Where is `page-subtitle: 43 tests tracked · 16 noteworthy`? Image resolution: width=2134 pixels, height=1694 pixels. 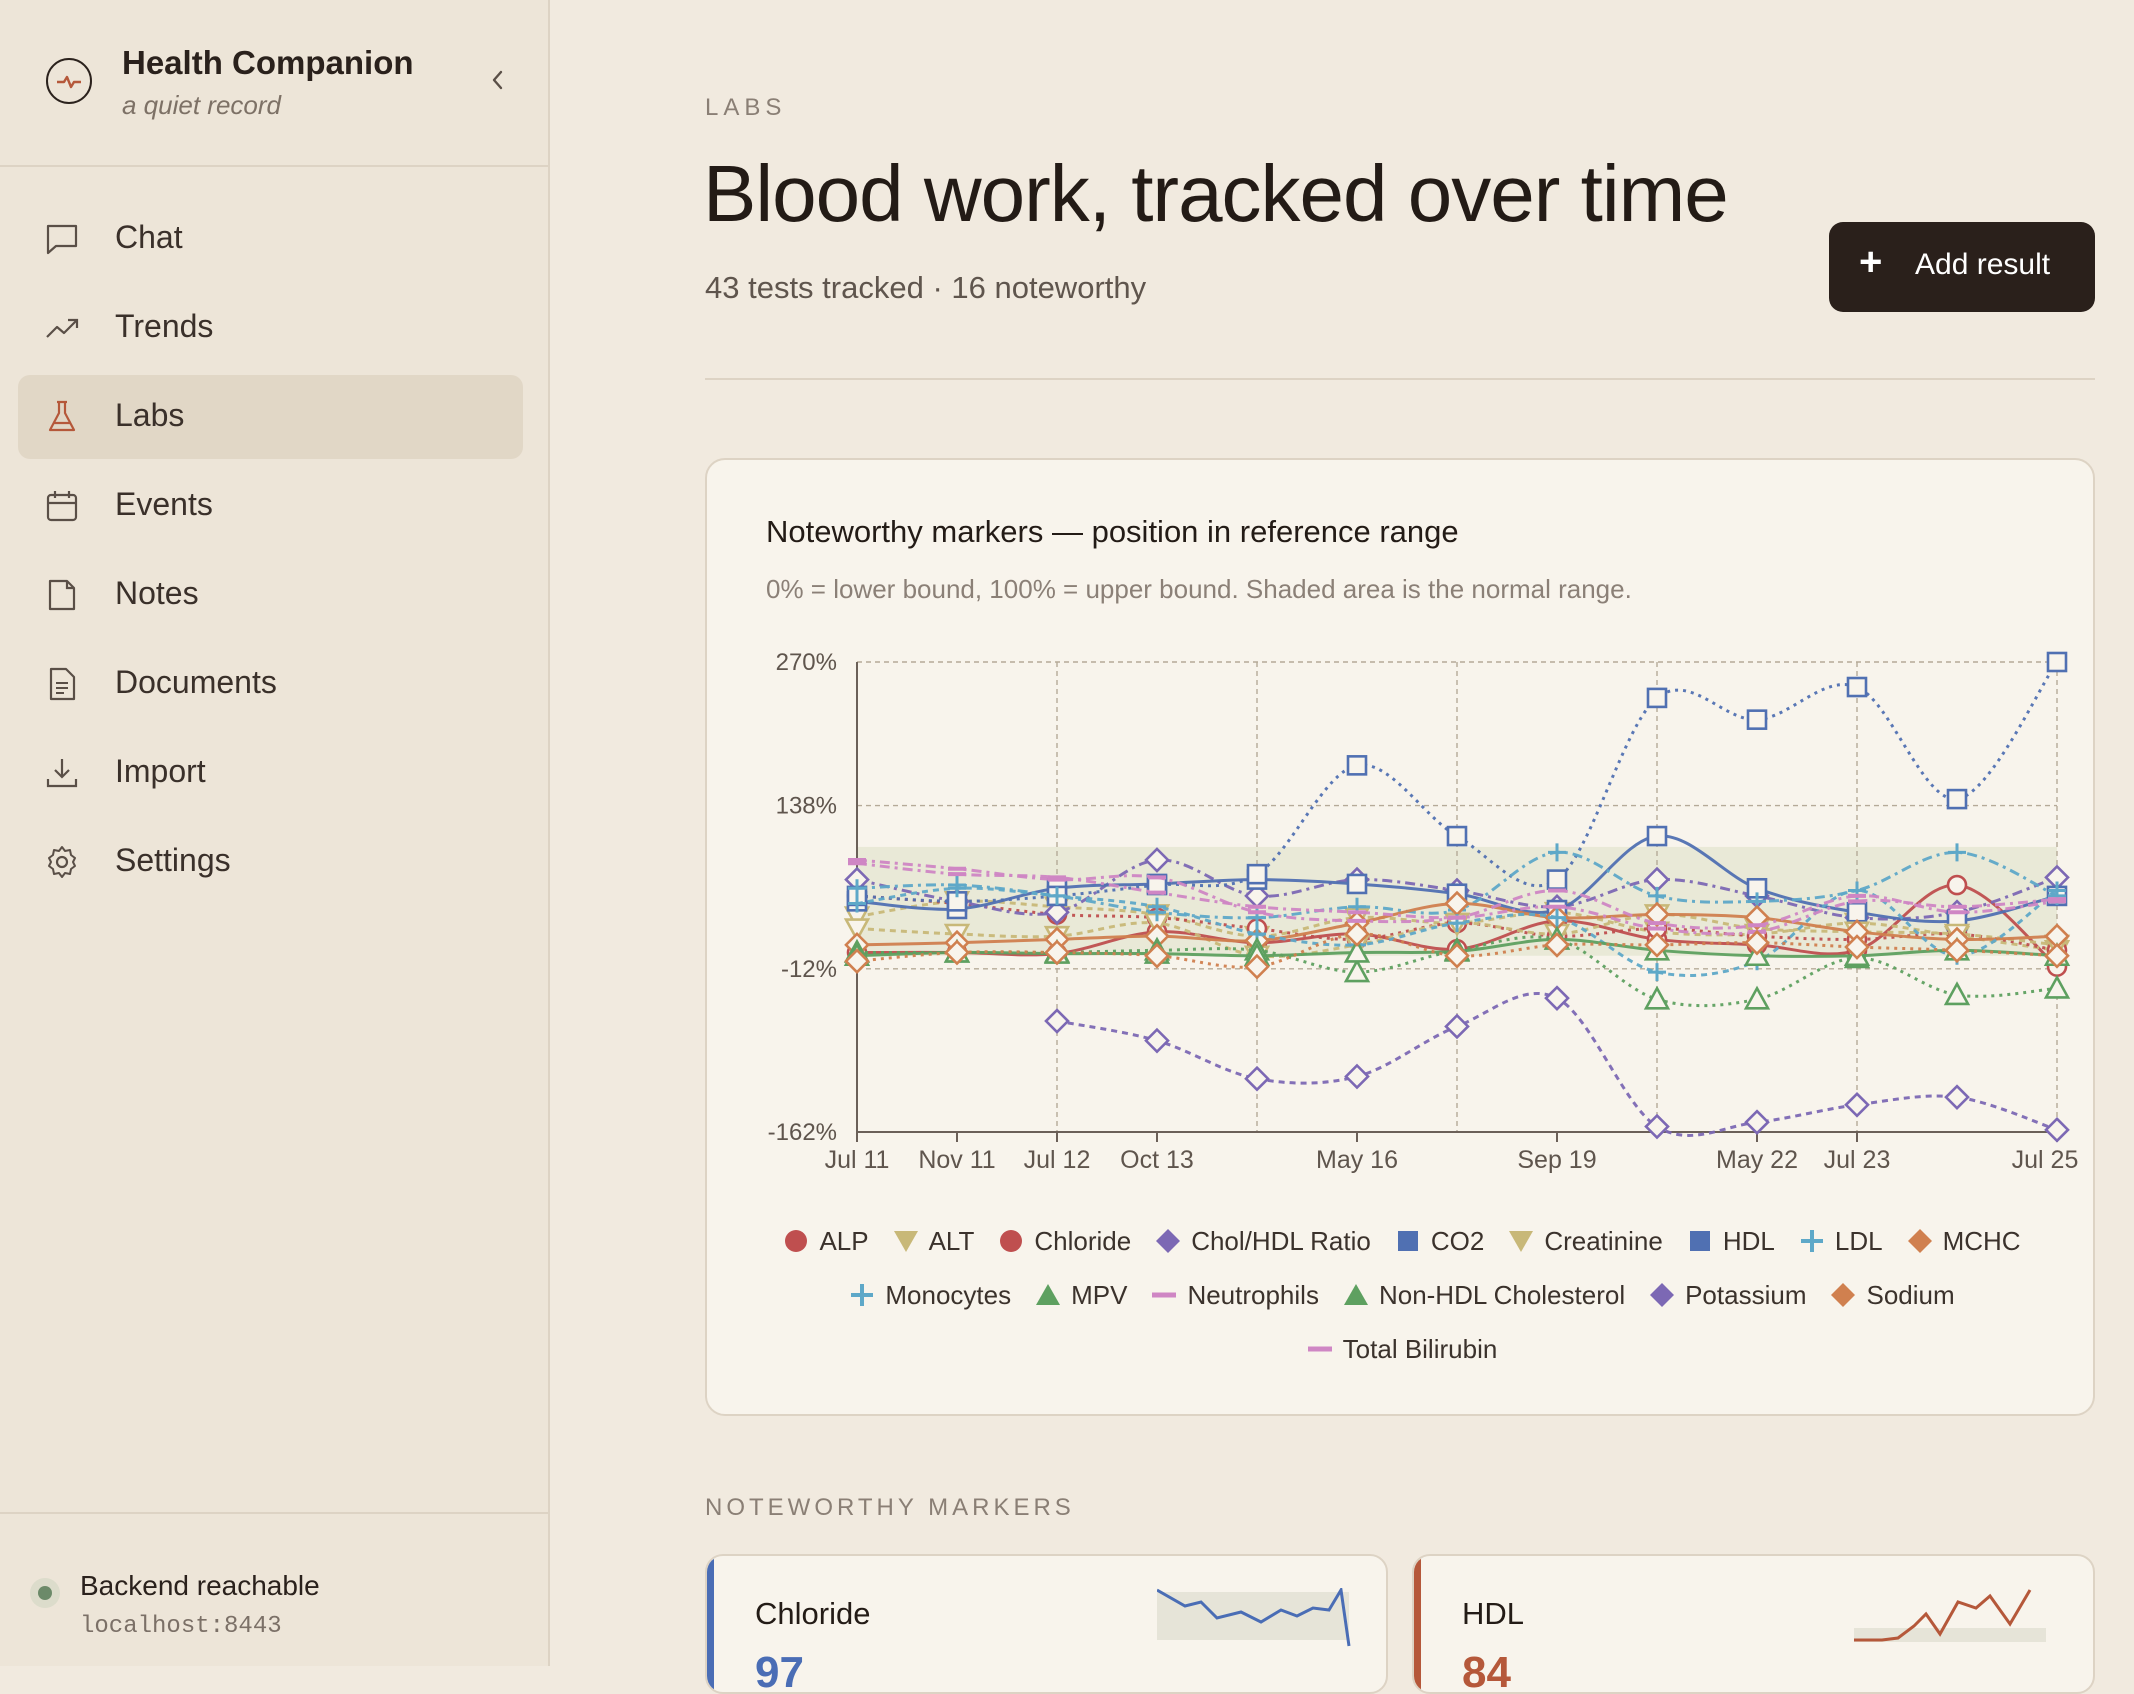
page-subtitle: 43 tests tracked · 16 noteworthy is located at coordinates (926, 287).